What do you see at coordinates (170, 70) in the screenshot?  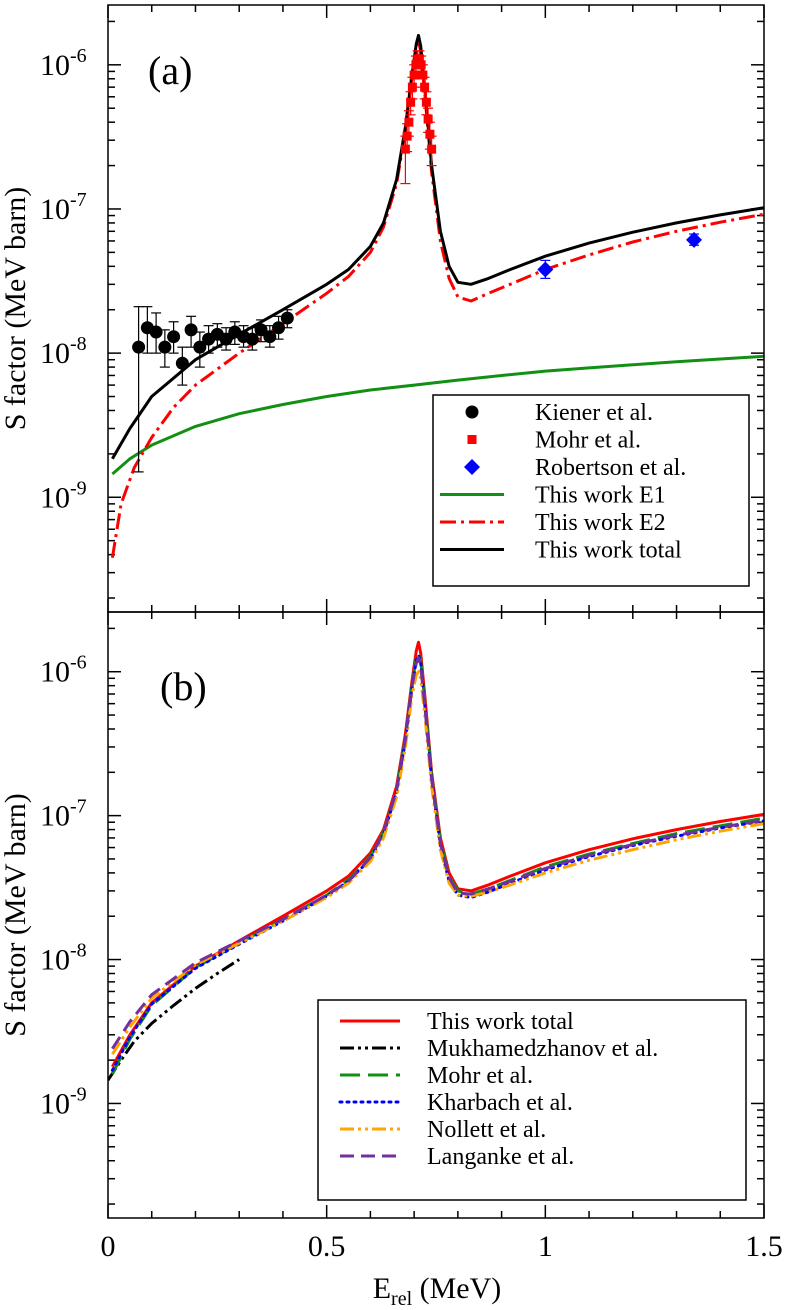 I see `panel-label: (a)` at bounding box center [170, 70].